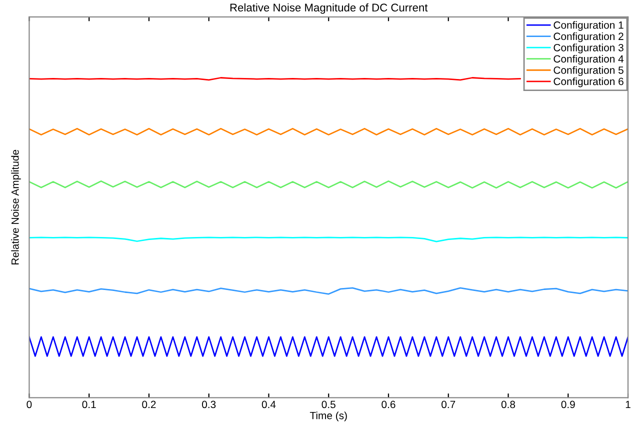 The height and width of the screenshot is (424, 635). I want to click on x-tick-label: 0.7, so click(449, 404).